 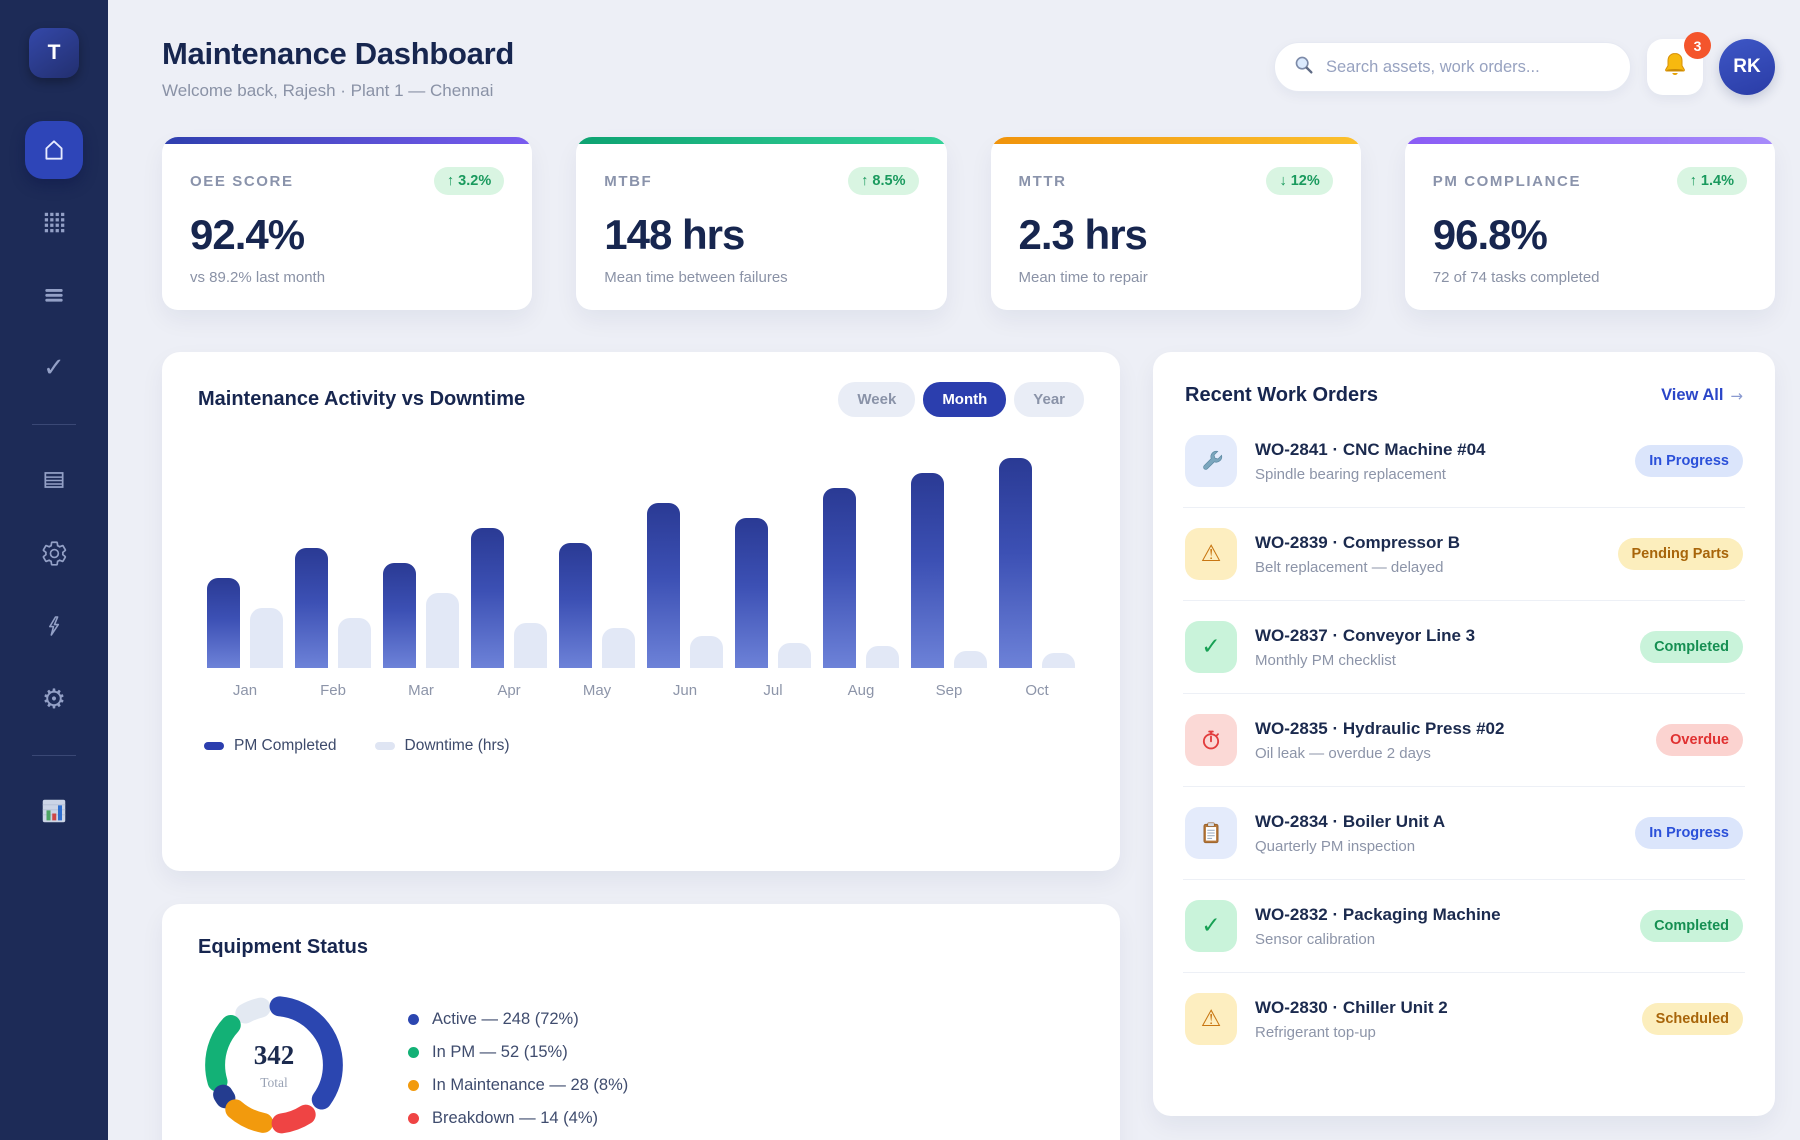 I want to click on work-order-subtitle: Monthly PM checklist, so click(x=1325, y=660).